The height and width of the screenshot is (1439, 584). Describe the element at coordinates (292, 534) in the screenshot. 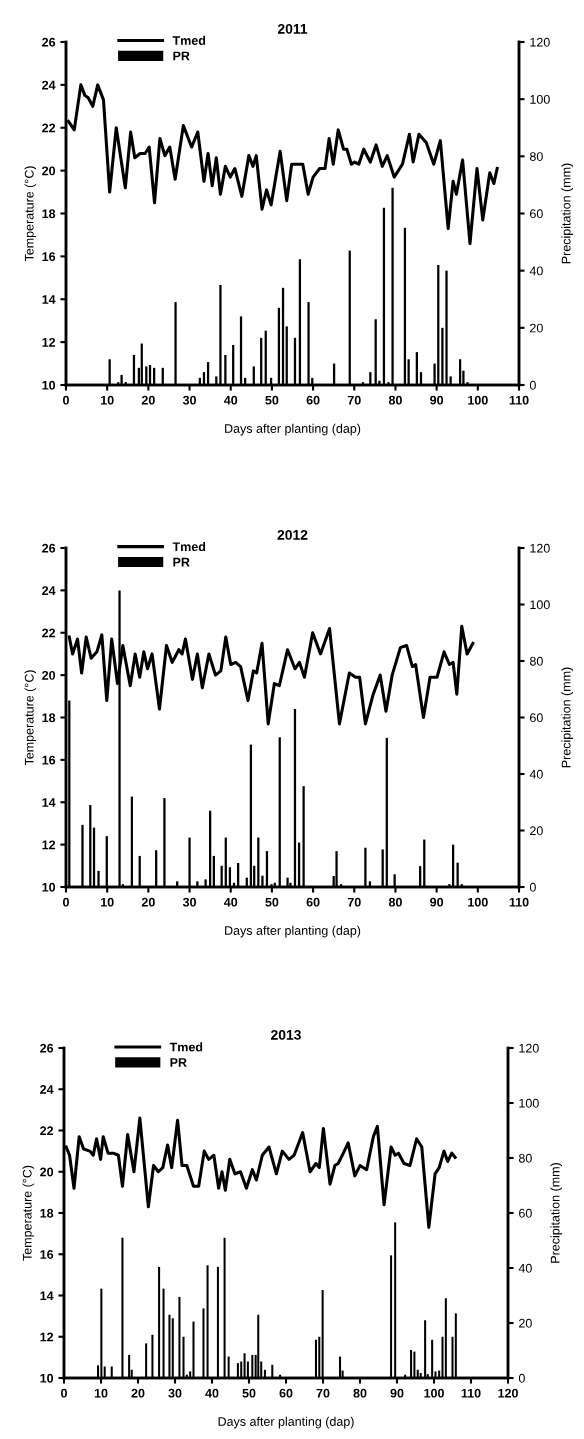

I see `chart-title: 2012` at that location.